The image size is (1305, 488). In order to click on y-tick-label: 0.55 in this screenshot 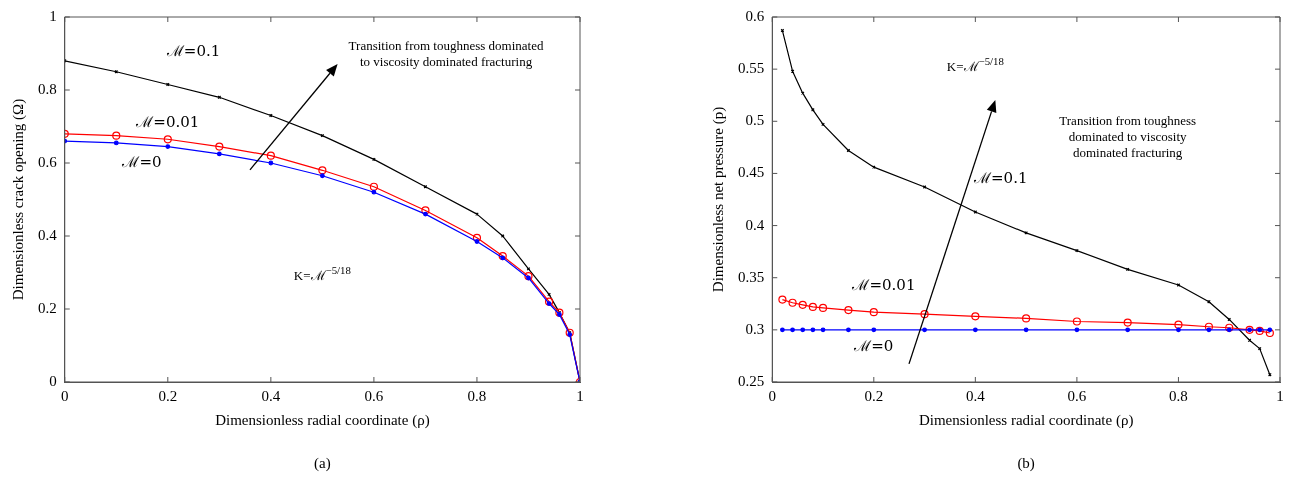, I will do `click(751, 68)`.